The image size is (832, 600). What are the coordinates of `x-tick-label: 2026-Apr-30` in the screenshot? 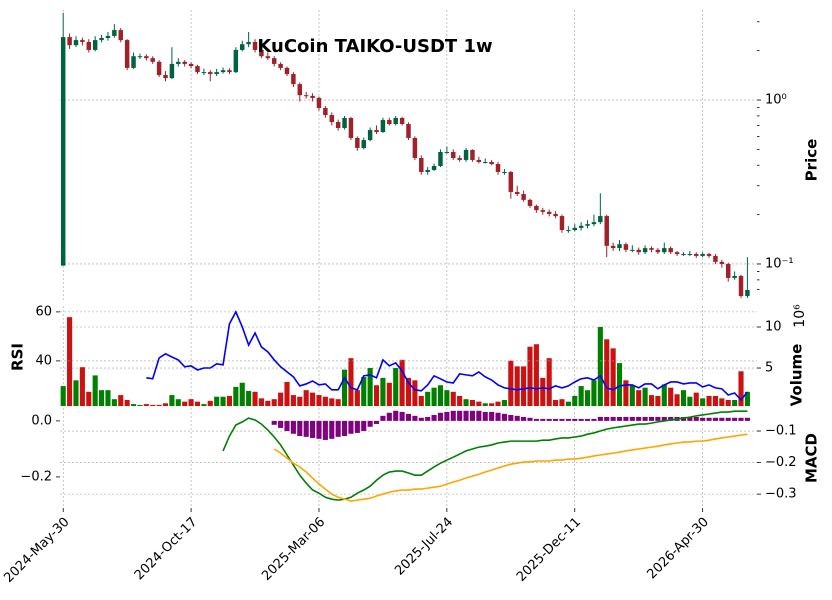 It's located at (677, 548).